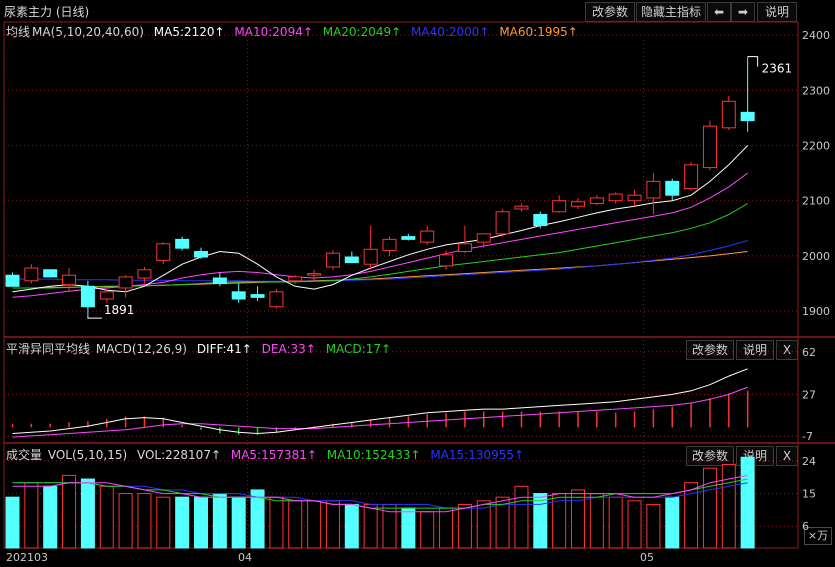 Image resolution: width=835 pixels, height=567 pixels. What do you see at coordinates (380, 261) in the screenshot?
I see `ma-line-ma40` at bounding box center [380, 261].